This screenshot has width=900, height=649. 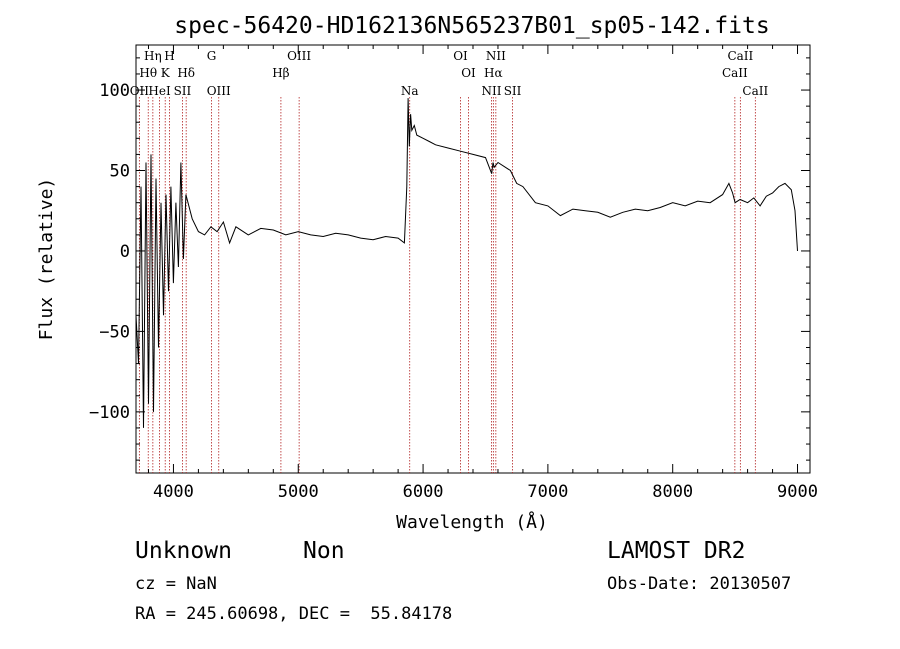 What do you see at coordinates (166, 73) in the screenshot?
I see `spectral-line-label: K` at bounding box center [166, 73].